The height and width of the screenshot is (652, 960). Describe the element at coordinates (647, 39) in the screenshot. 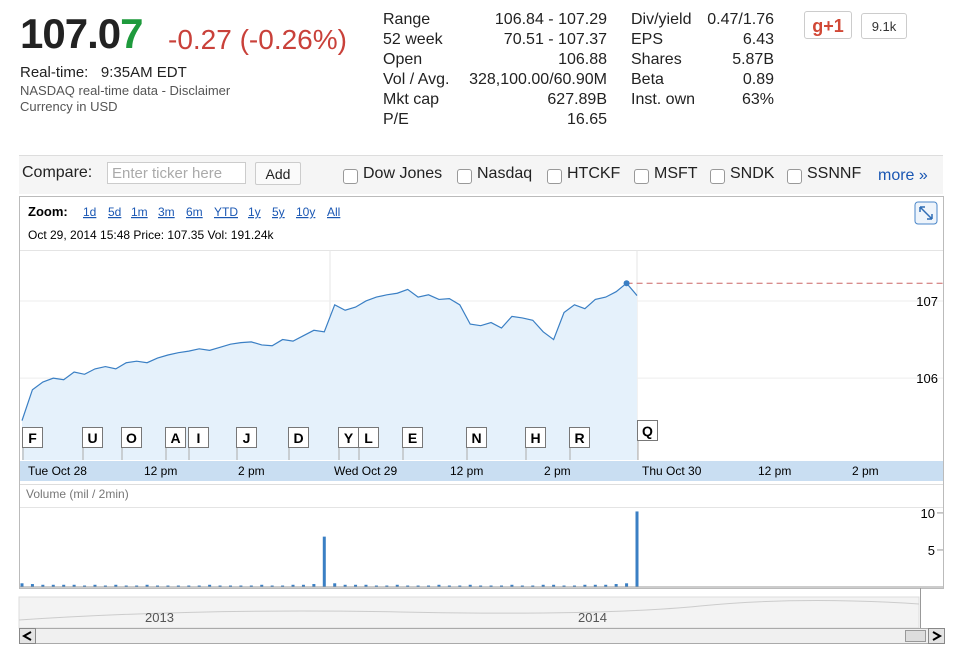

I see `stat-label: EPS` at that location.